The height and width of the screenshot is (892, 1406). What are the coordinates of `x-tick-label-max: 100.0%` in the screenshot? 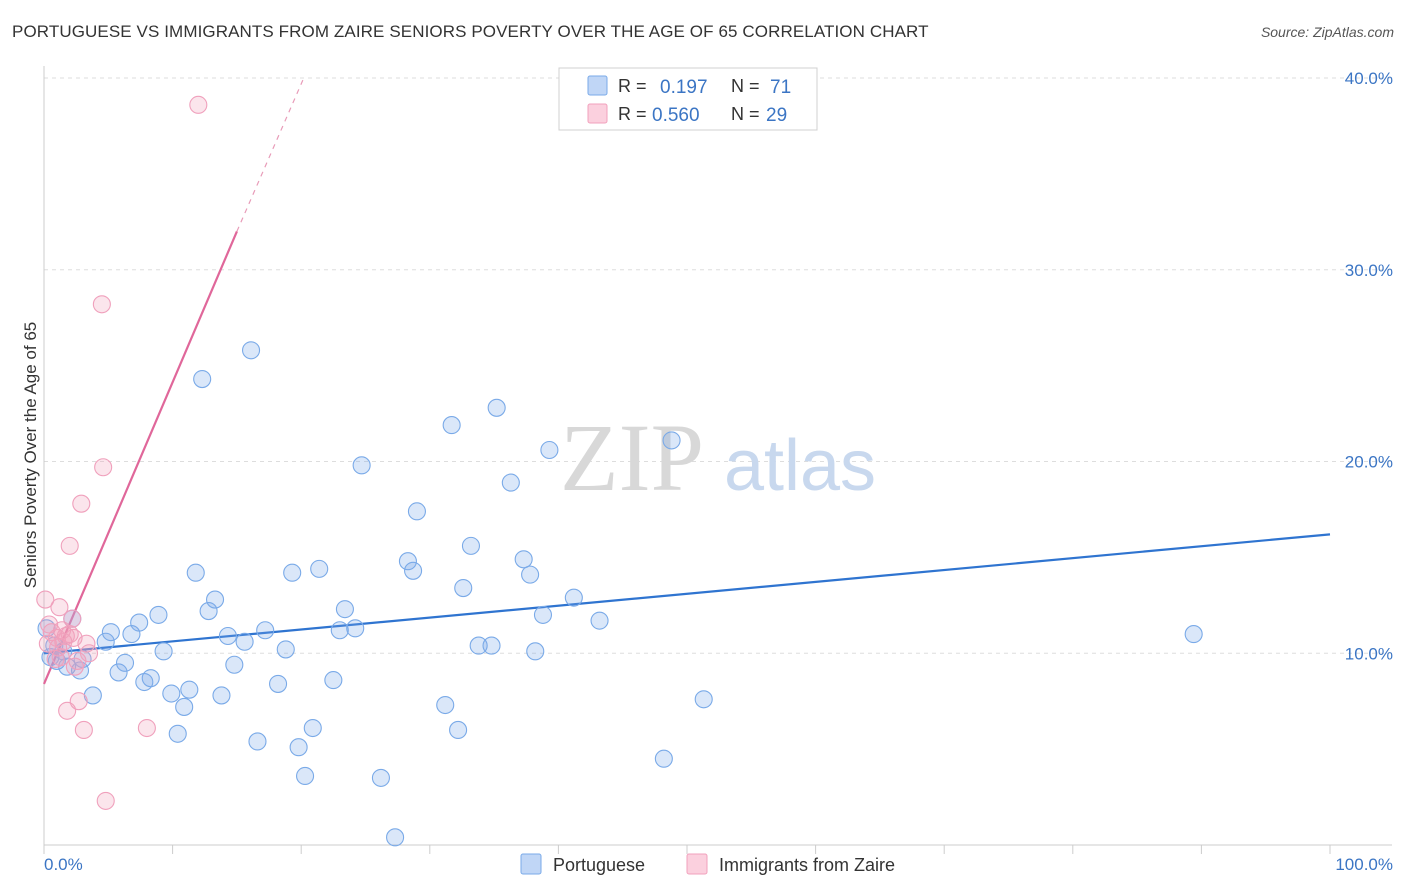 It's located at (1364, 864).